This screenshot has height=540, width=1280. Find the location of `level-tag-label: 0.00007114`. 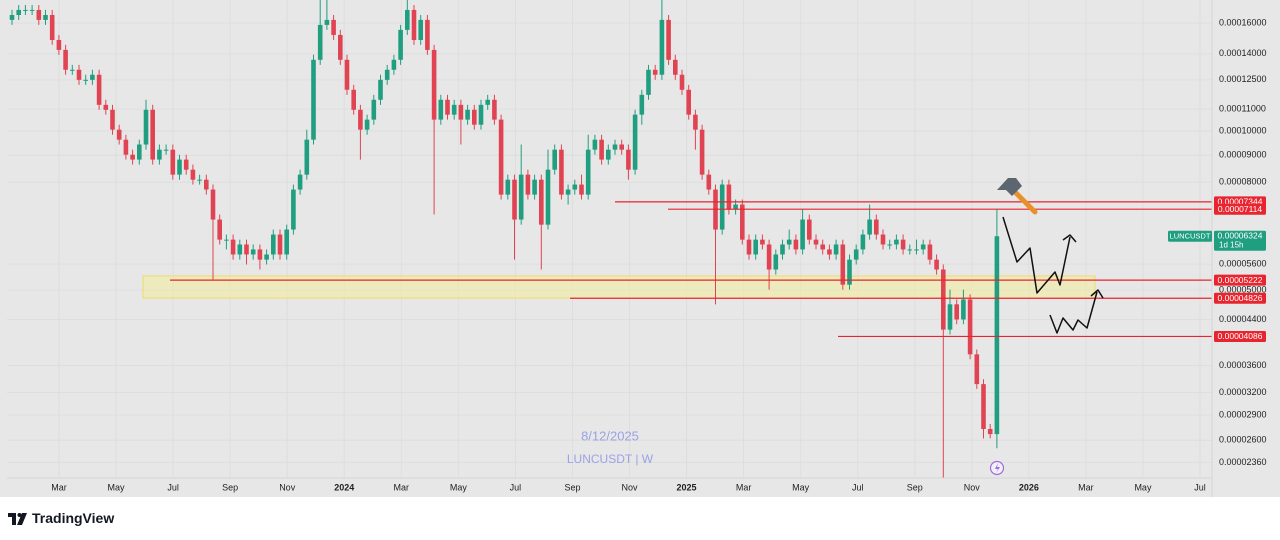

level-tag-label: 0.00007114 is located at coordinates (1240, 209).